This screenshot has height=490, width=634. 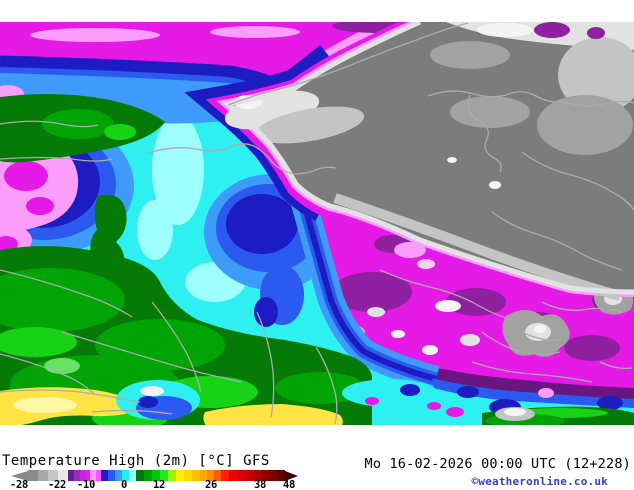 I want to click on colorbar-left-arrow, so click(x=19, y=475).